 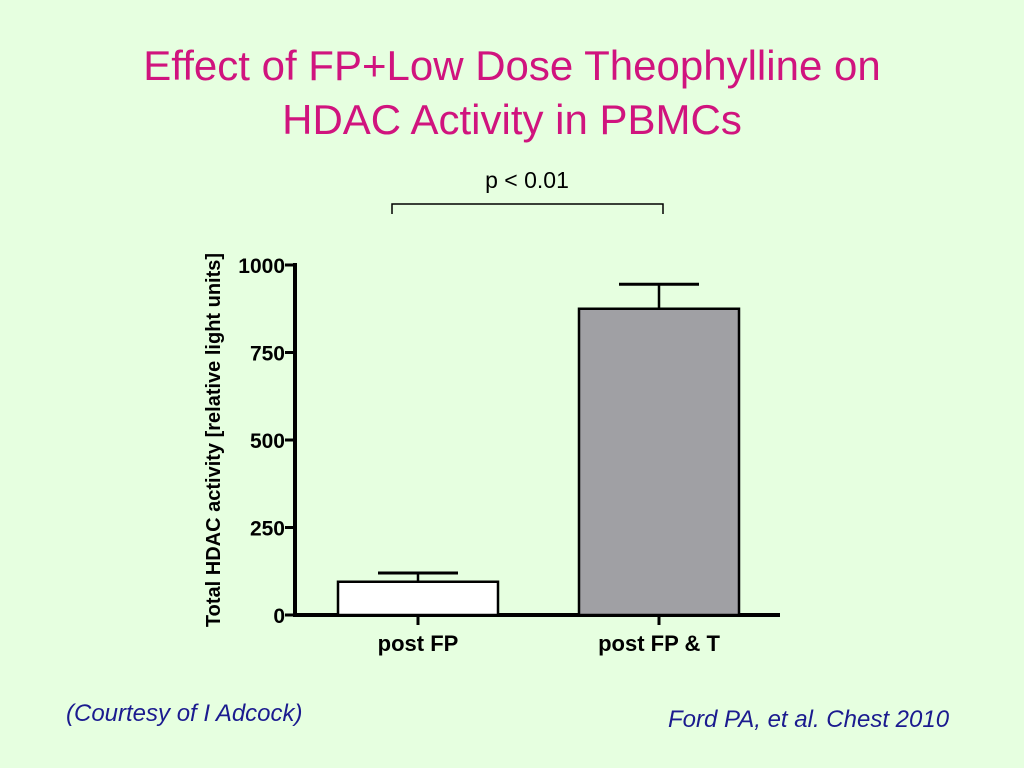 What do you see at coordinates (279, 616) in the screenshot?
I see `y-tick-label-0: 0` at bounding box center [279, 616].